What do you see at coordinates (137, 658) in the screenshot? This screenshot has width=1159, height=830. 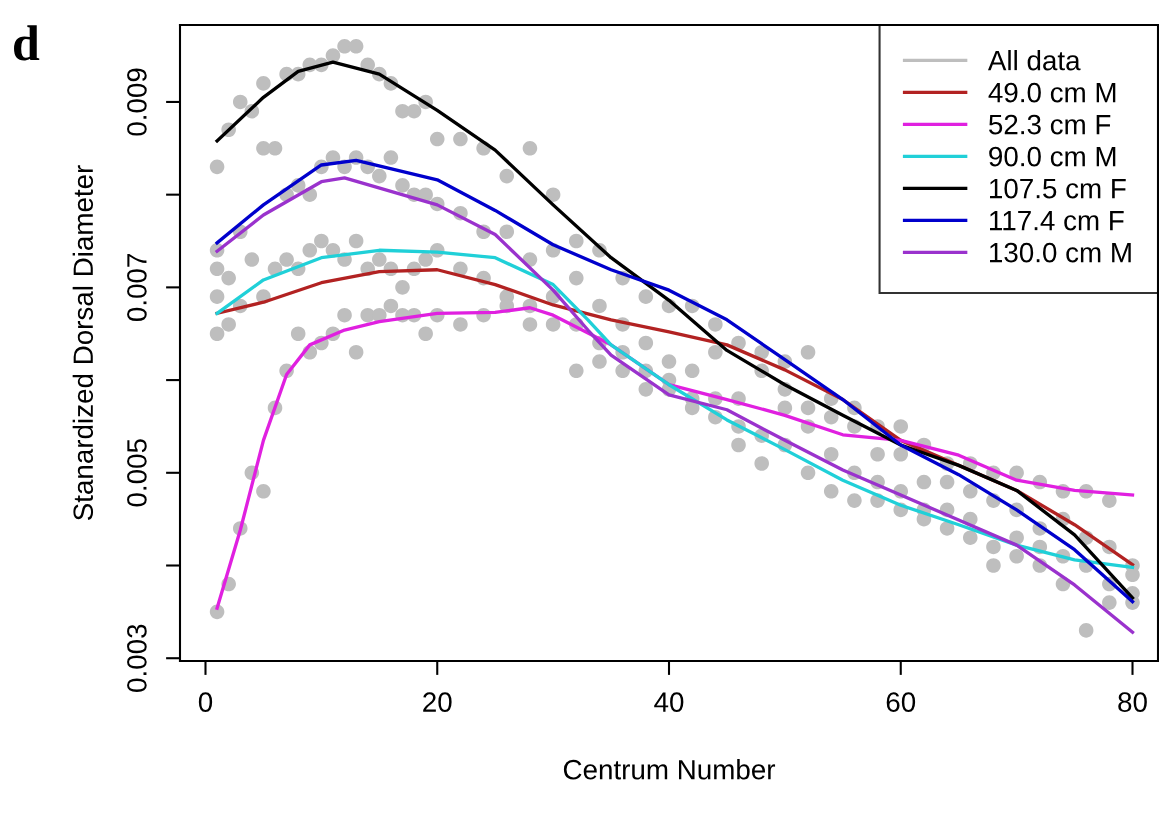 I see `y-tick-label: 0.003` at bounding box center [137, 658].